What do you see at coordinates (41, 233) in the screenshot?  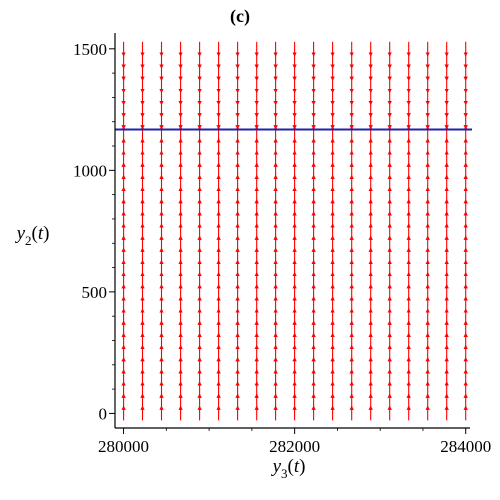 I see `y-axis-label-arg: t` at bounding box center [41, 233].